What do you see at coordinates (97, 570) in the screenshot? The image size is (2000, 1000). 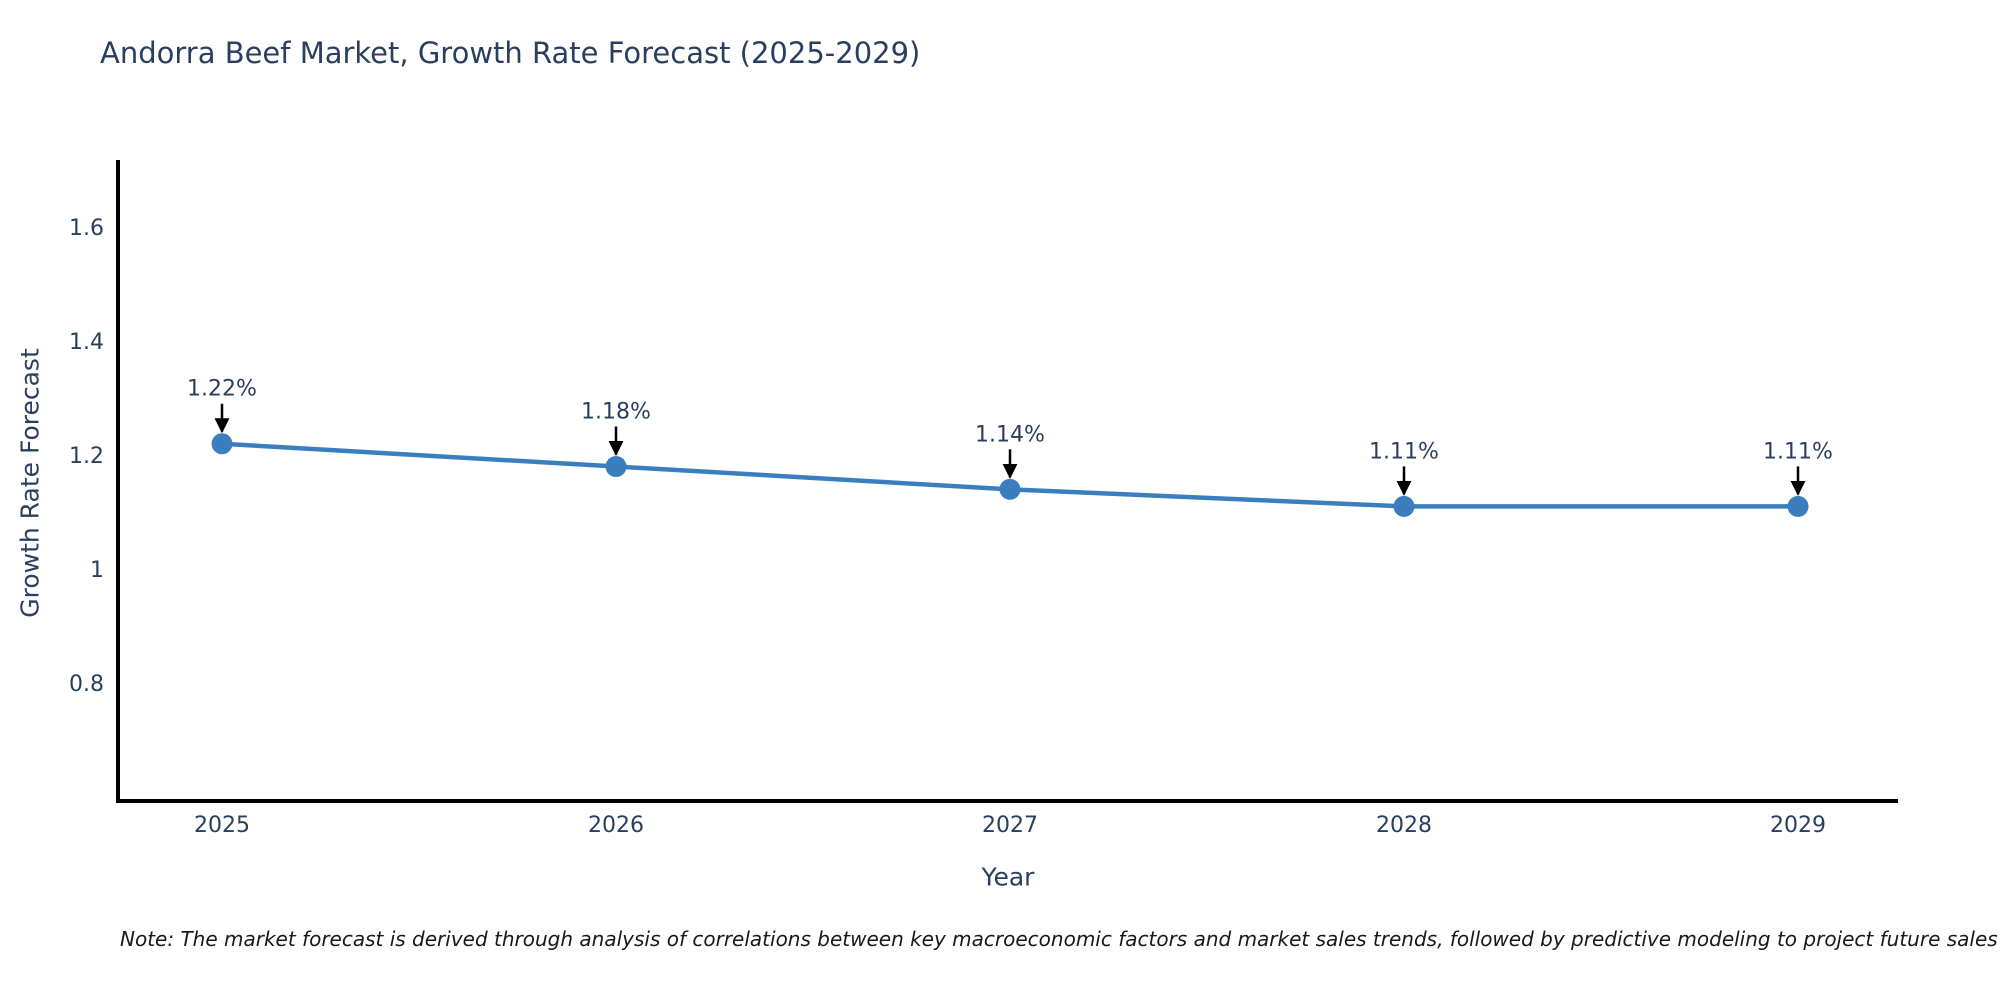 I see `y-tick-label: 1` at bounding box center [97, 570].